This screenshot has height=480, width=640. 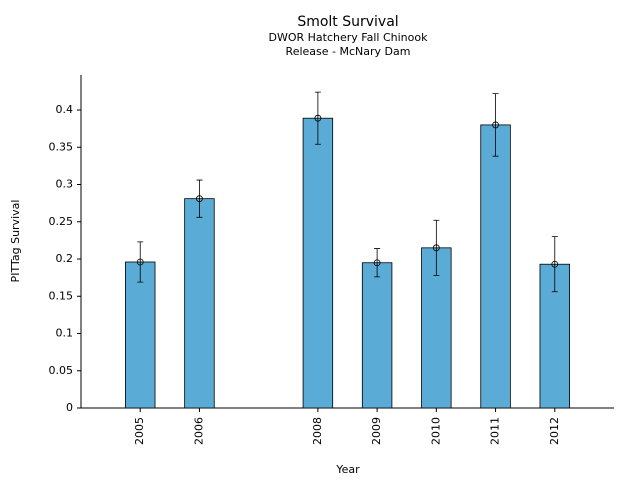 What do you see at coordinates (65, 333) in the screenshot?
I see `y-tick-label: 0.1` at bounding box center [65, 333].